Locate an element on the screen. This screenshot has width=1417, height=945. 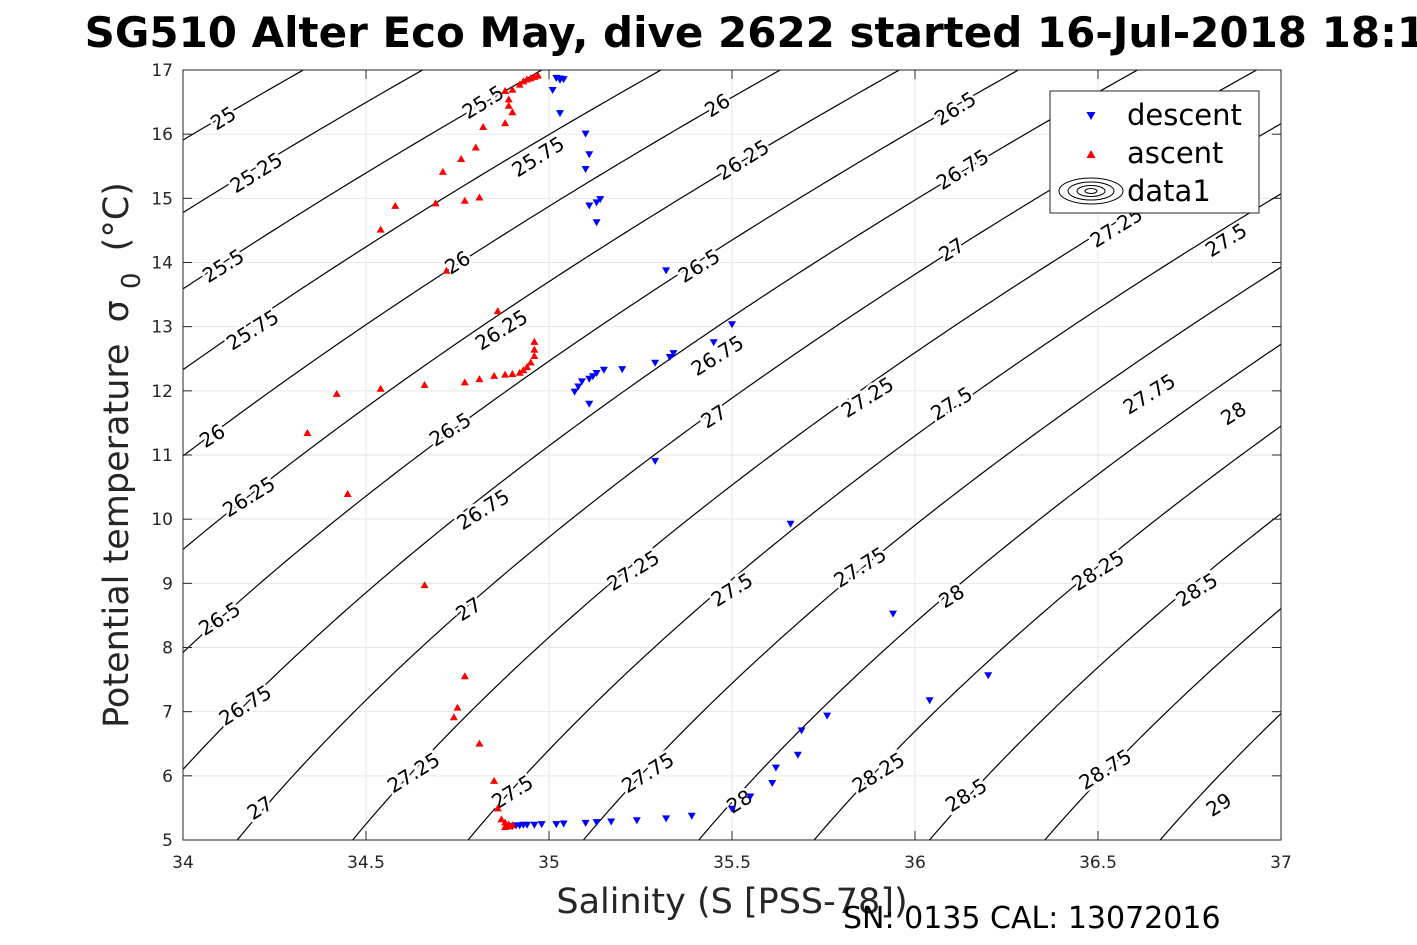
legend-box is located at coordinates (1154, 152).